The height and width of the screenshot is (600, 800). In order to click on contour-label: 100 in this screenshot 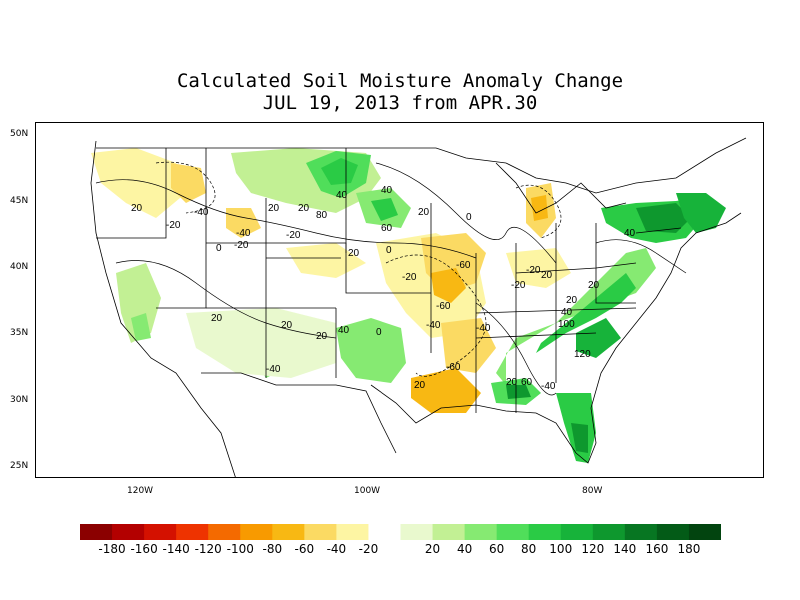, I will do `click(566, 324)`.